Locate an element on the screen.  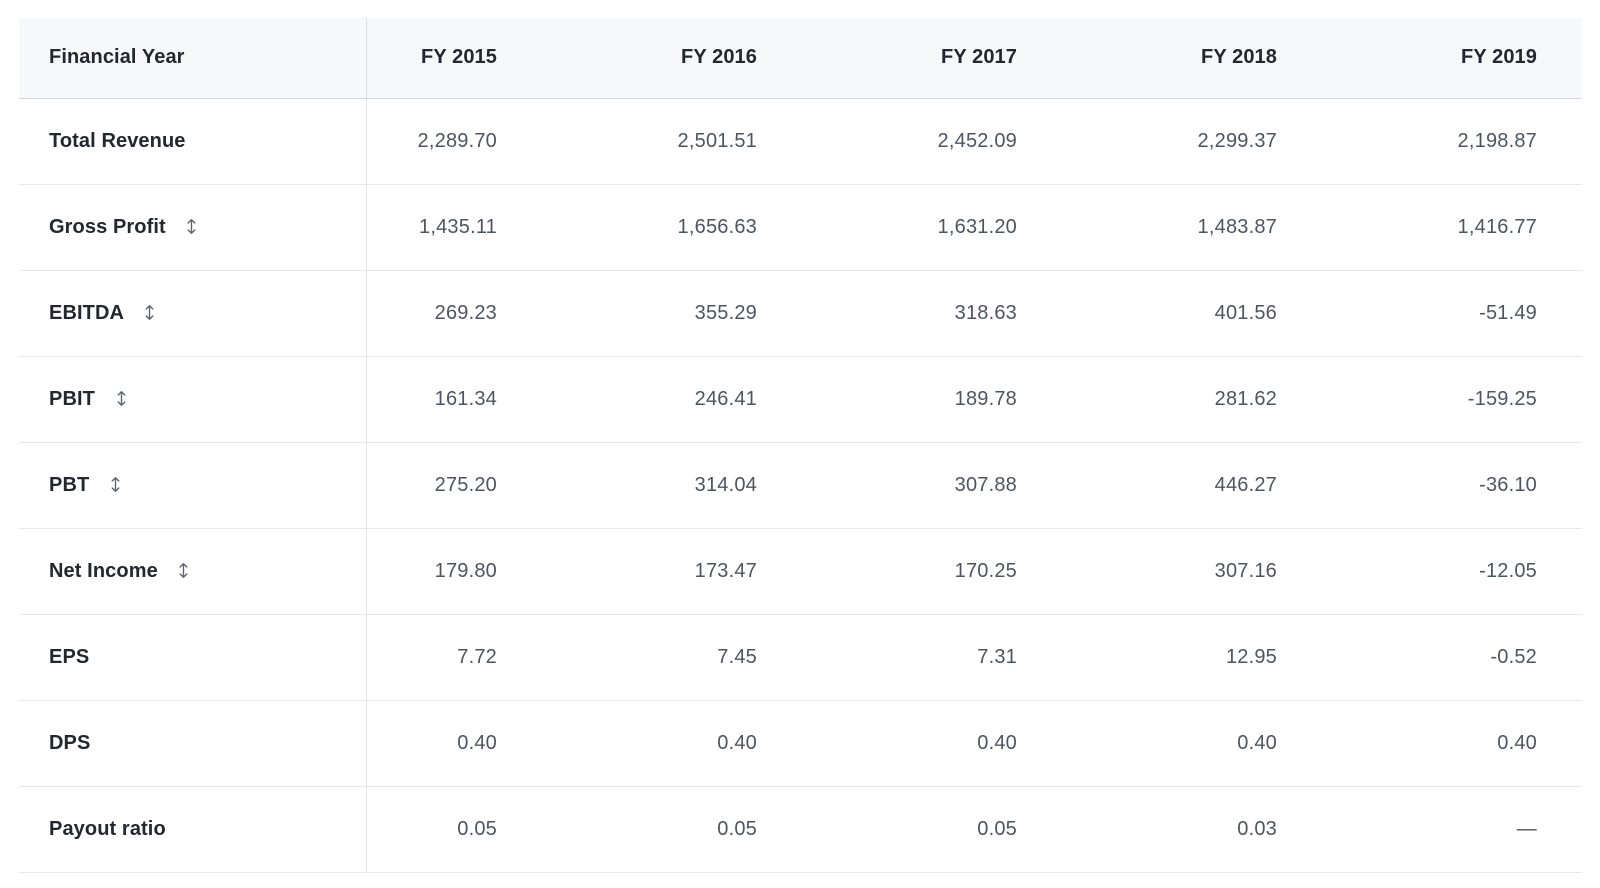
cell-value: 2,452.09 is located at coordinates (932, 141).